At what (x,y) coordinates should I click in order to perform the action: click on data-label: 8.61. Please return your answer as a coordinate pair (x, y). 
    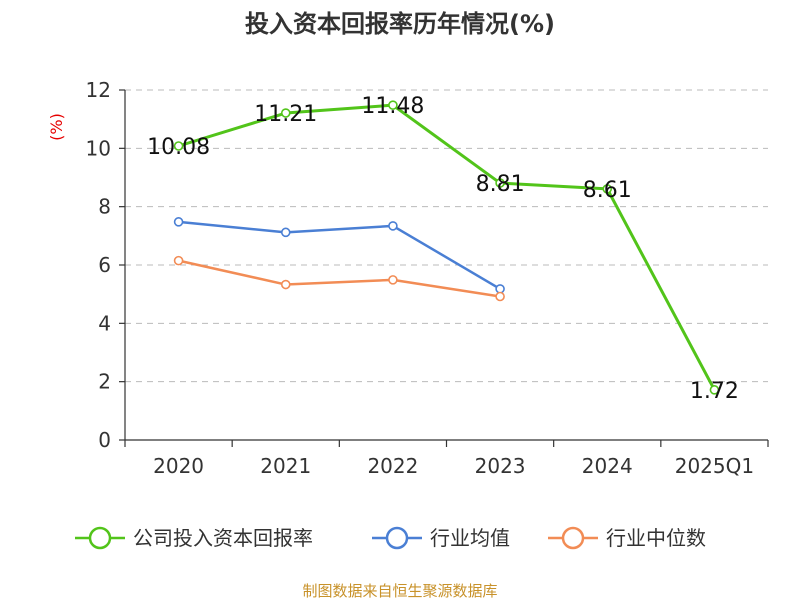
    Looking at the image, I should click on (607, 190).